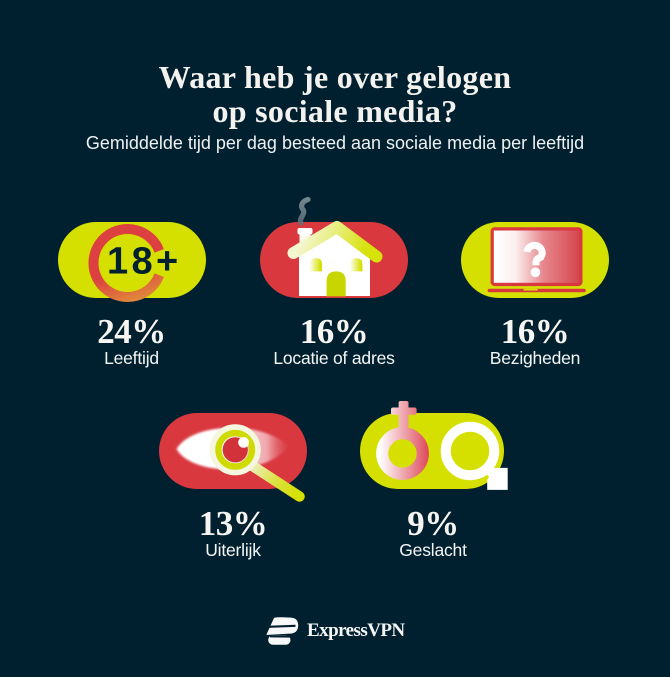  What do you see at coordinates (144, 261) in the screenshot?
I see `svg-text: 18+` at bounding box center [144, 261].